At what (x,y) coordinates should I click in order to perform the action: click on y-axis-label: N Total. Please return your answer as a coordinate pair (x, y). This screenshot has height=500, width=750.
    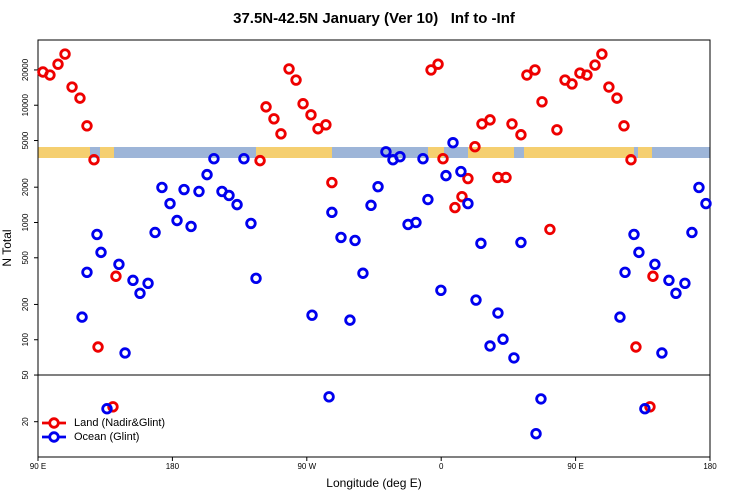
    Looking at the image, I should click on (7, 247).